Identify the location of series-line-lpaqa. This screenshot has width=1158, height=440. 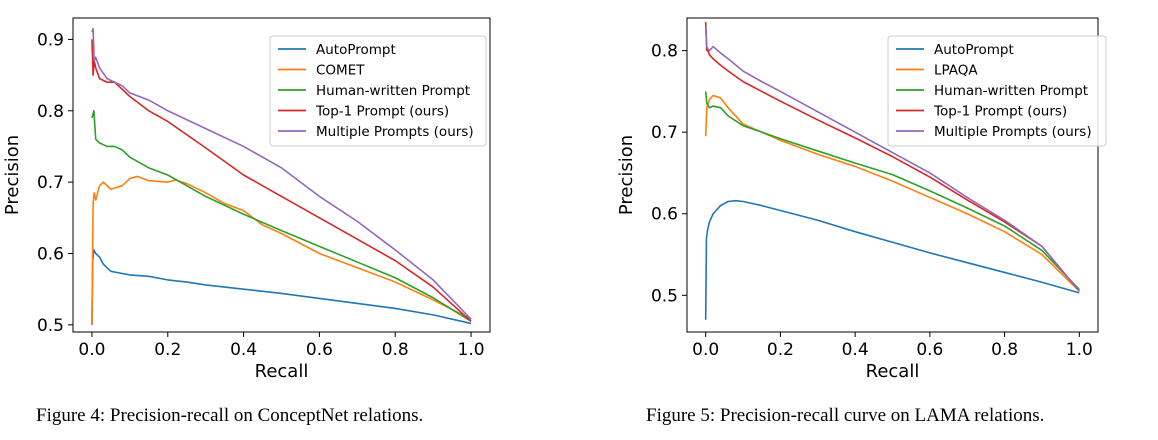
(892, 193).